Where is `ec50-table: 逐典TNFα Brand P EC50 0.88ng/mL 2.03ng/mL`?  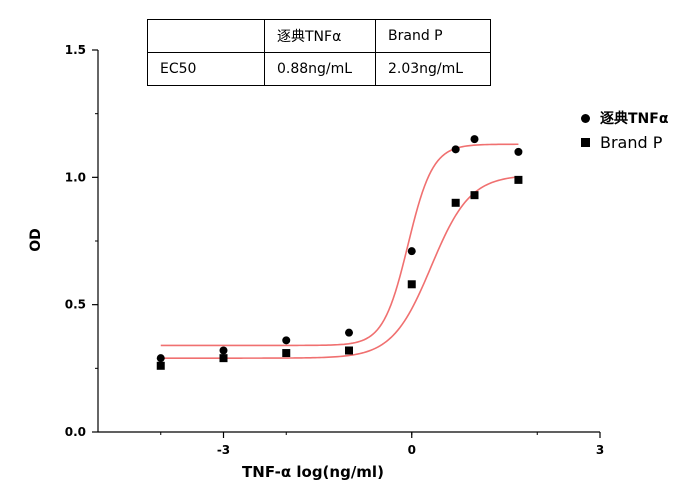 ec50-table: 逐典TNFα Brand P EC50 0.88ng/mL 2.03ng/mL is located at coordinates (319, 52).